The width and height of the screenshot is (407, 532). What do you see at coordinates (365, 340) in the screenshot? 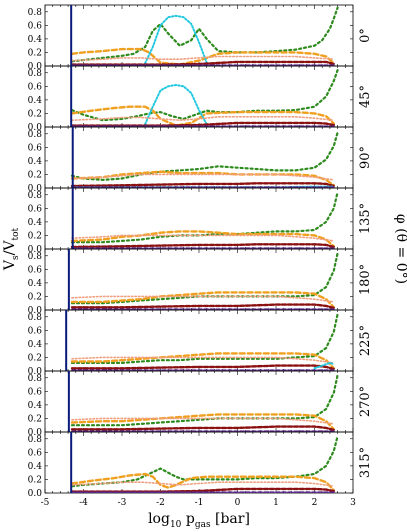
I see `panel-label: 225°` at bounding box center [365, 340].